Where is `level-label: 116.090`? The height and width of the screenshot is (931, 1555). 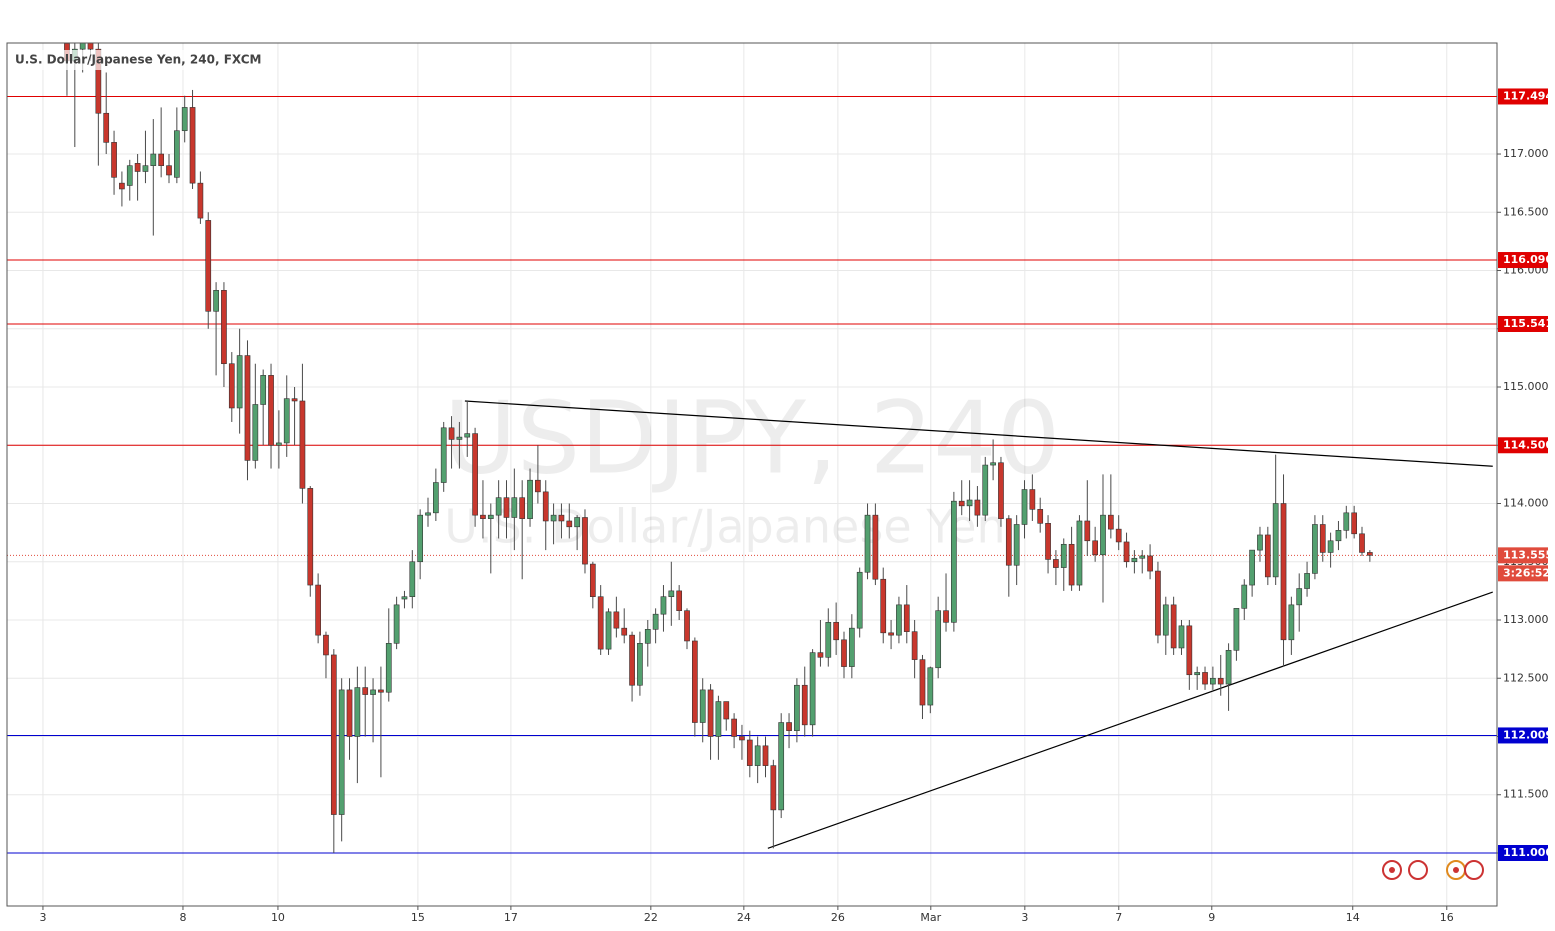 level-label: 116.090 is located at coordinates (1528, 259).